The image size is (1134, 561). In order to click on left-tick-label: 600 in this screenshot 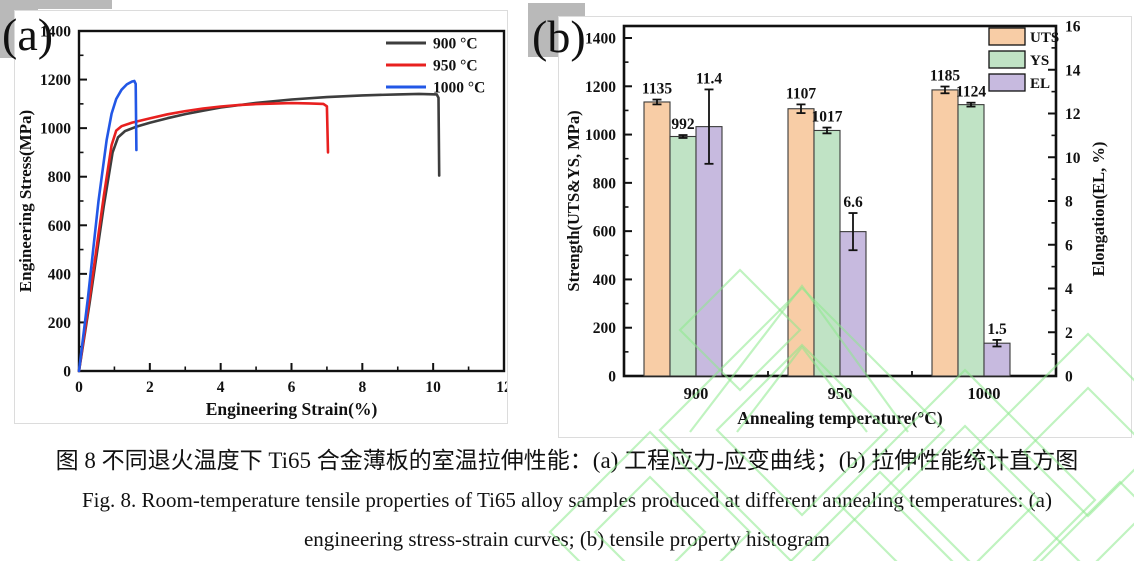, I will do `click(605, 232)`.